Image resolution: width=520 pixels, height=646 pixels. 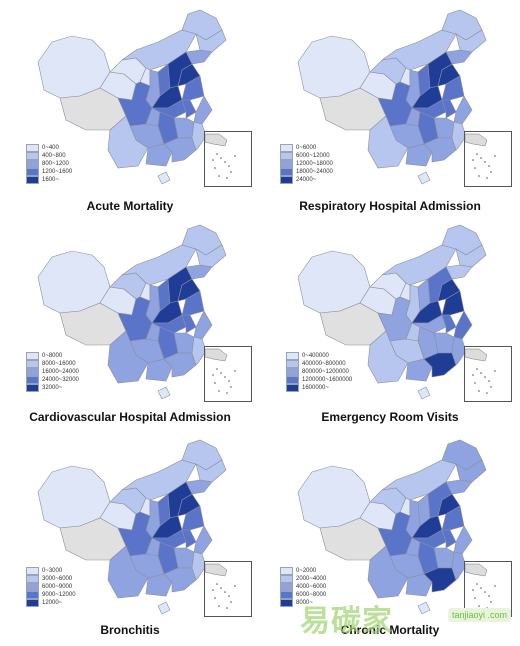 I want to click on legend-entry: 800000~1200000, so click(x=319, y=372).